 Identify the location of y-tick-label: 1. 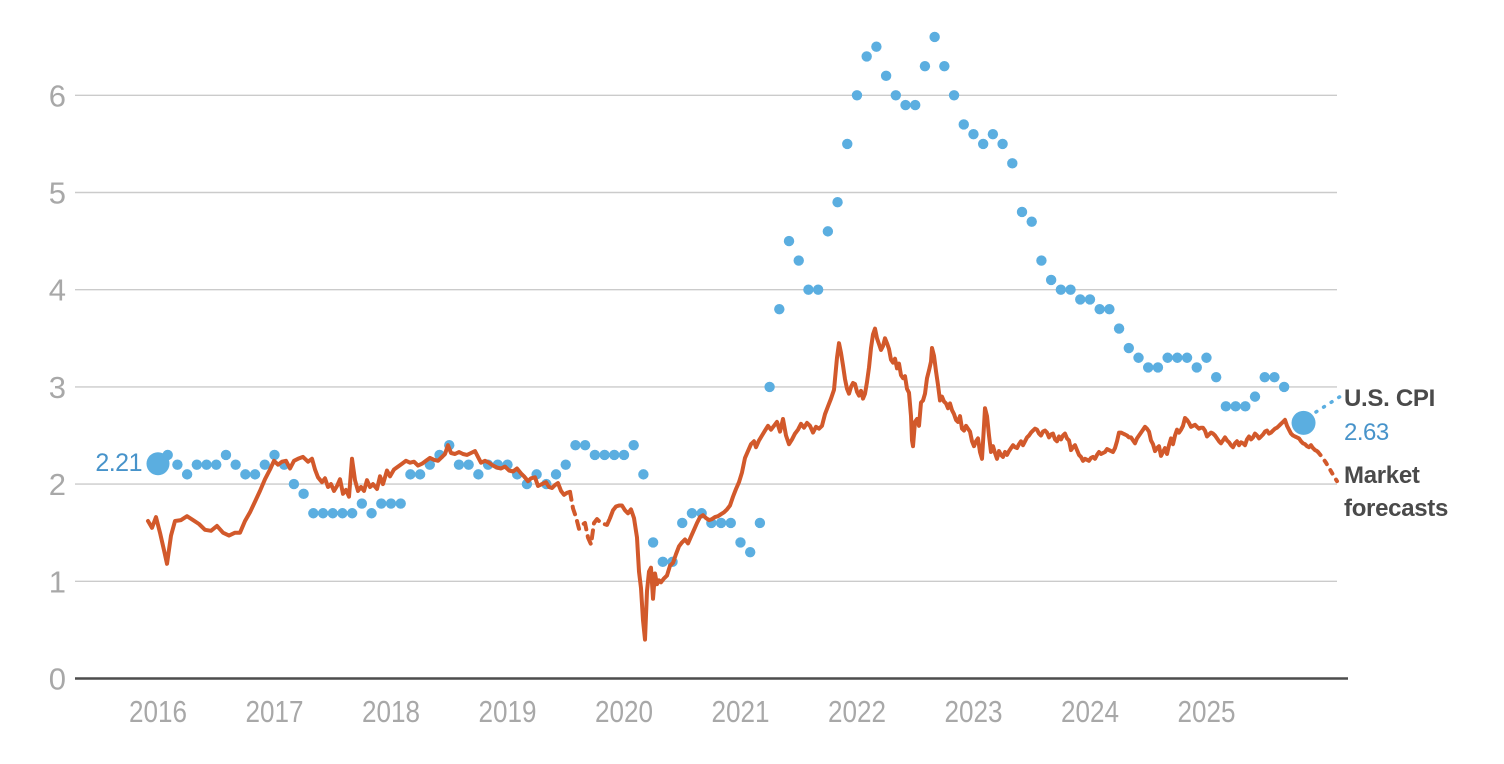
(57, 581).